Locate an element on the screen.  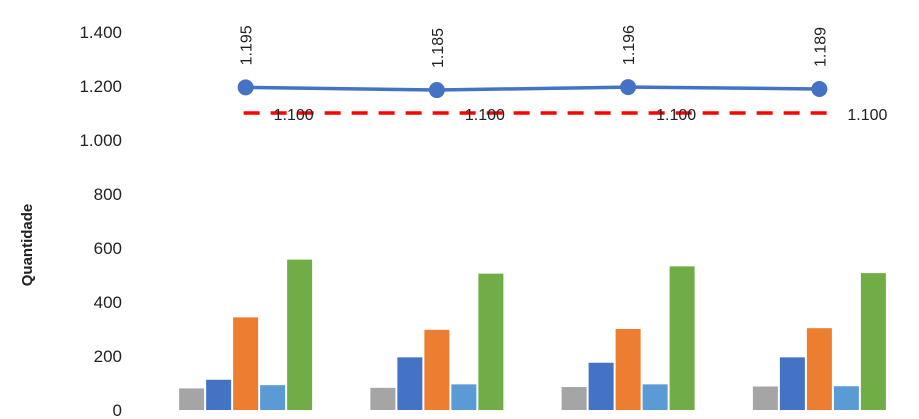
line-data-label: 1.195 is located at coordinates (247, 45).